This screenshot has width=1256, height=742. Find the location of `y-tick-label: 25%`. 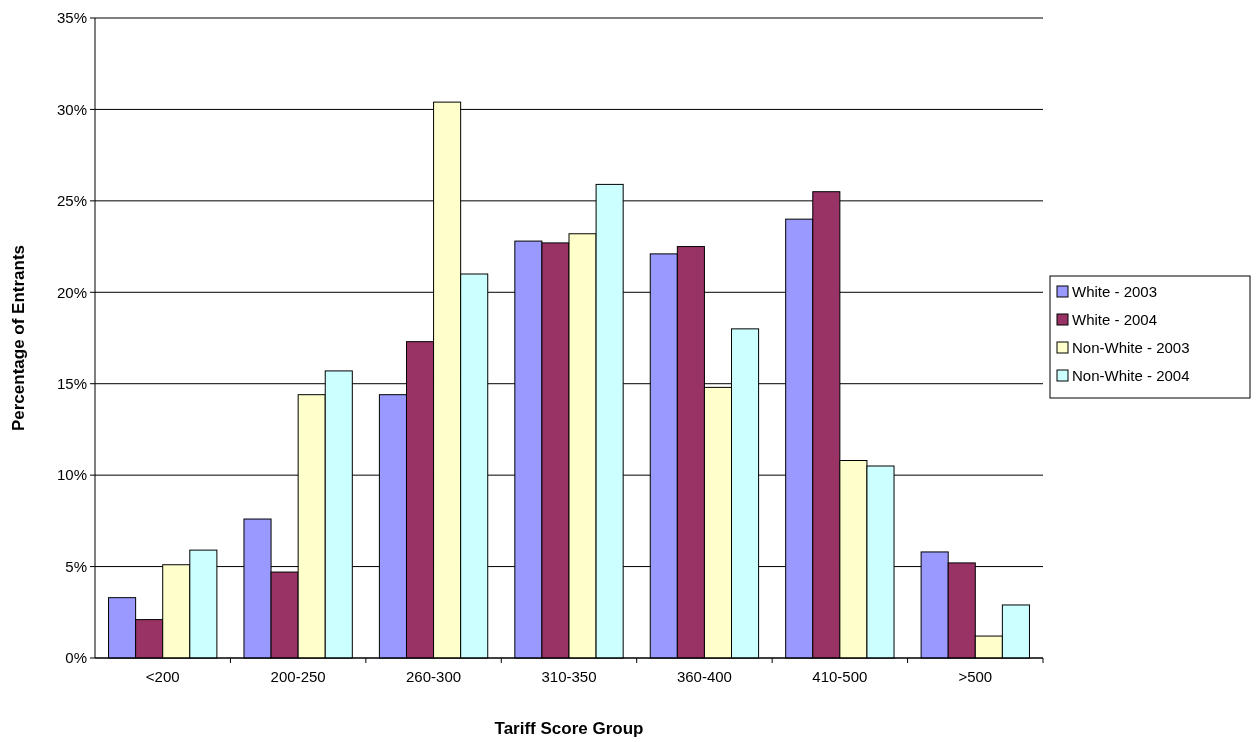

y-tick-label: 25% is located at coordinates (71, 201).